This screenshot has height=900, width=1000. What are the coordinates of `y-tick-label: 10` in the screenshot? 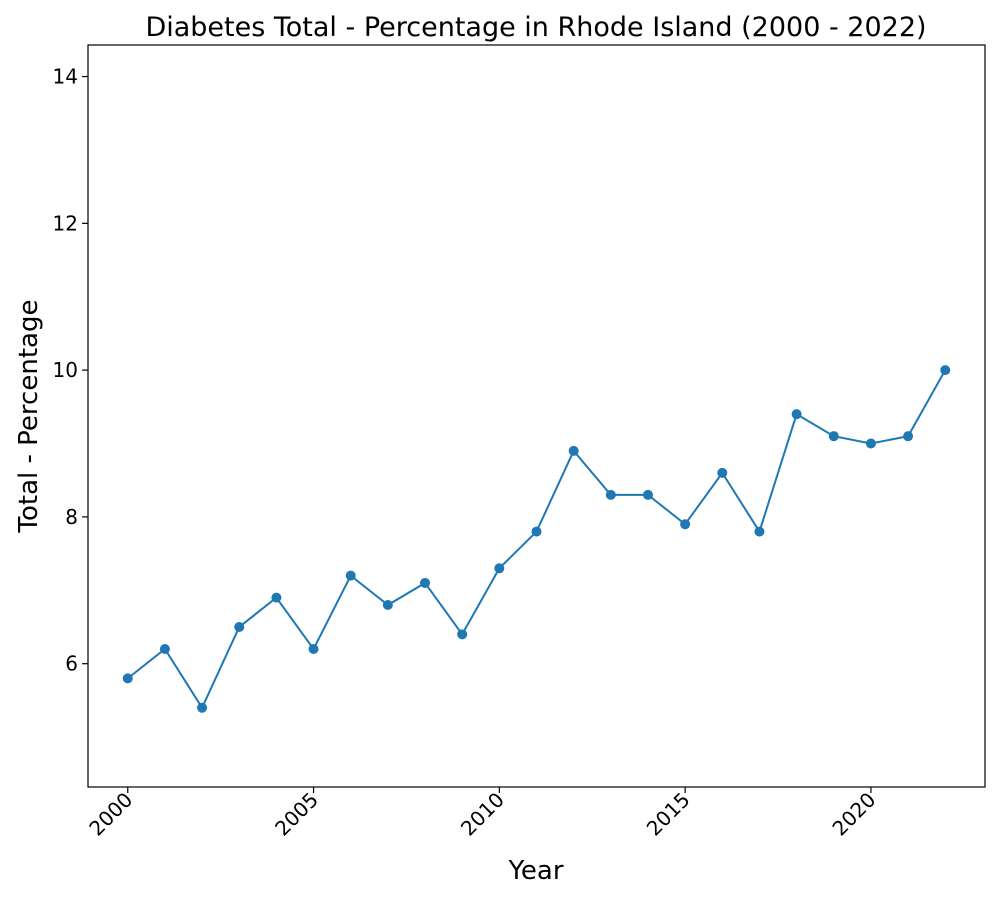 It's located at (65, 370).